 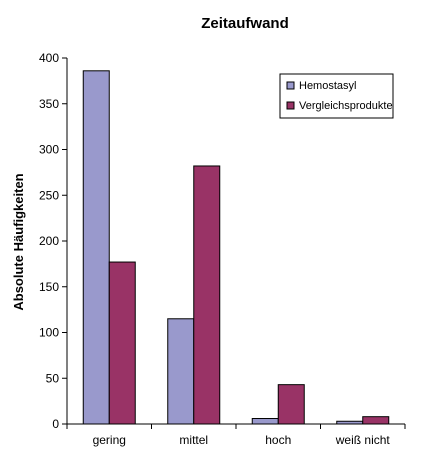 What do you see at coordinates (49, 333) in the screenshot?
I see `y-tick-label: 100` at bounding box center [49, 333].